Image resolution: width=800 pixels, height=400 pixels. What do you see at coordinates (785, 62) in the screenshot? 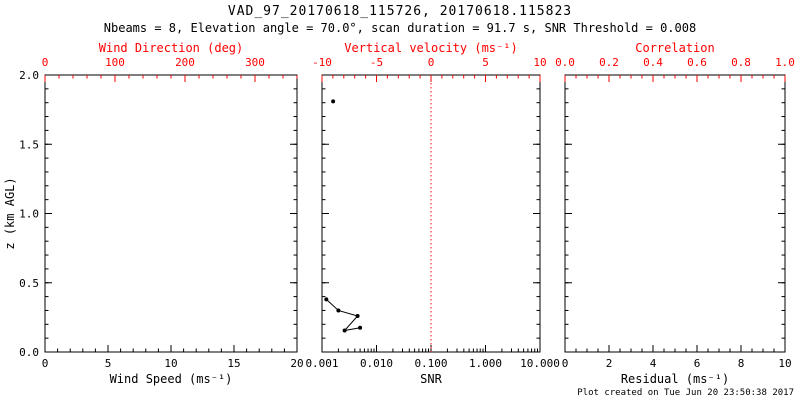
I see `residual-panel-top-tick-label: 1.0` at bounding box center [785, 62].